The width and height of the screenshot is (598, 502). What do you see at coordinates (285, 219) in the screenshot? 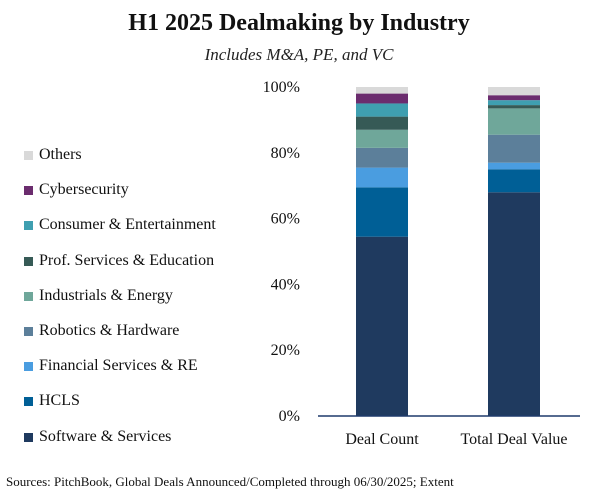
I see `y-tick-label: 60%` at bounding box center [285, 219].